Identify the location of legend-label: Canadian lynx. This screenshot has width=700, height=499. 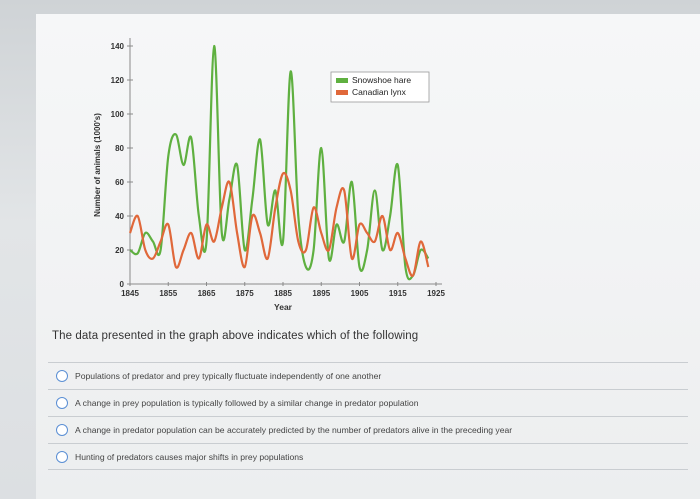
(379, 92).